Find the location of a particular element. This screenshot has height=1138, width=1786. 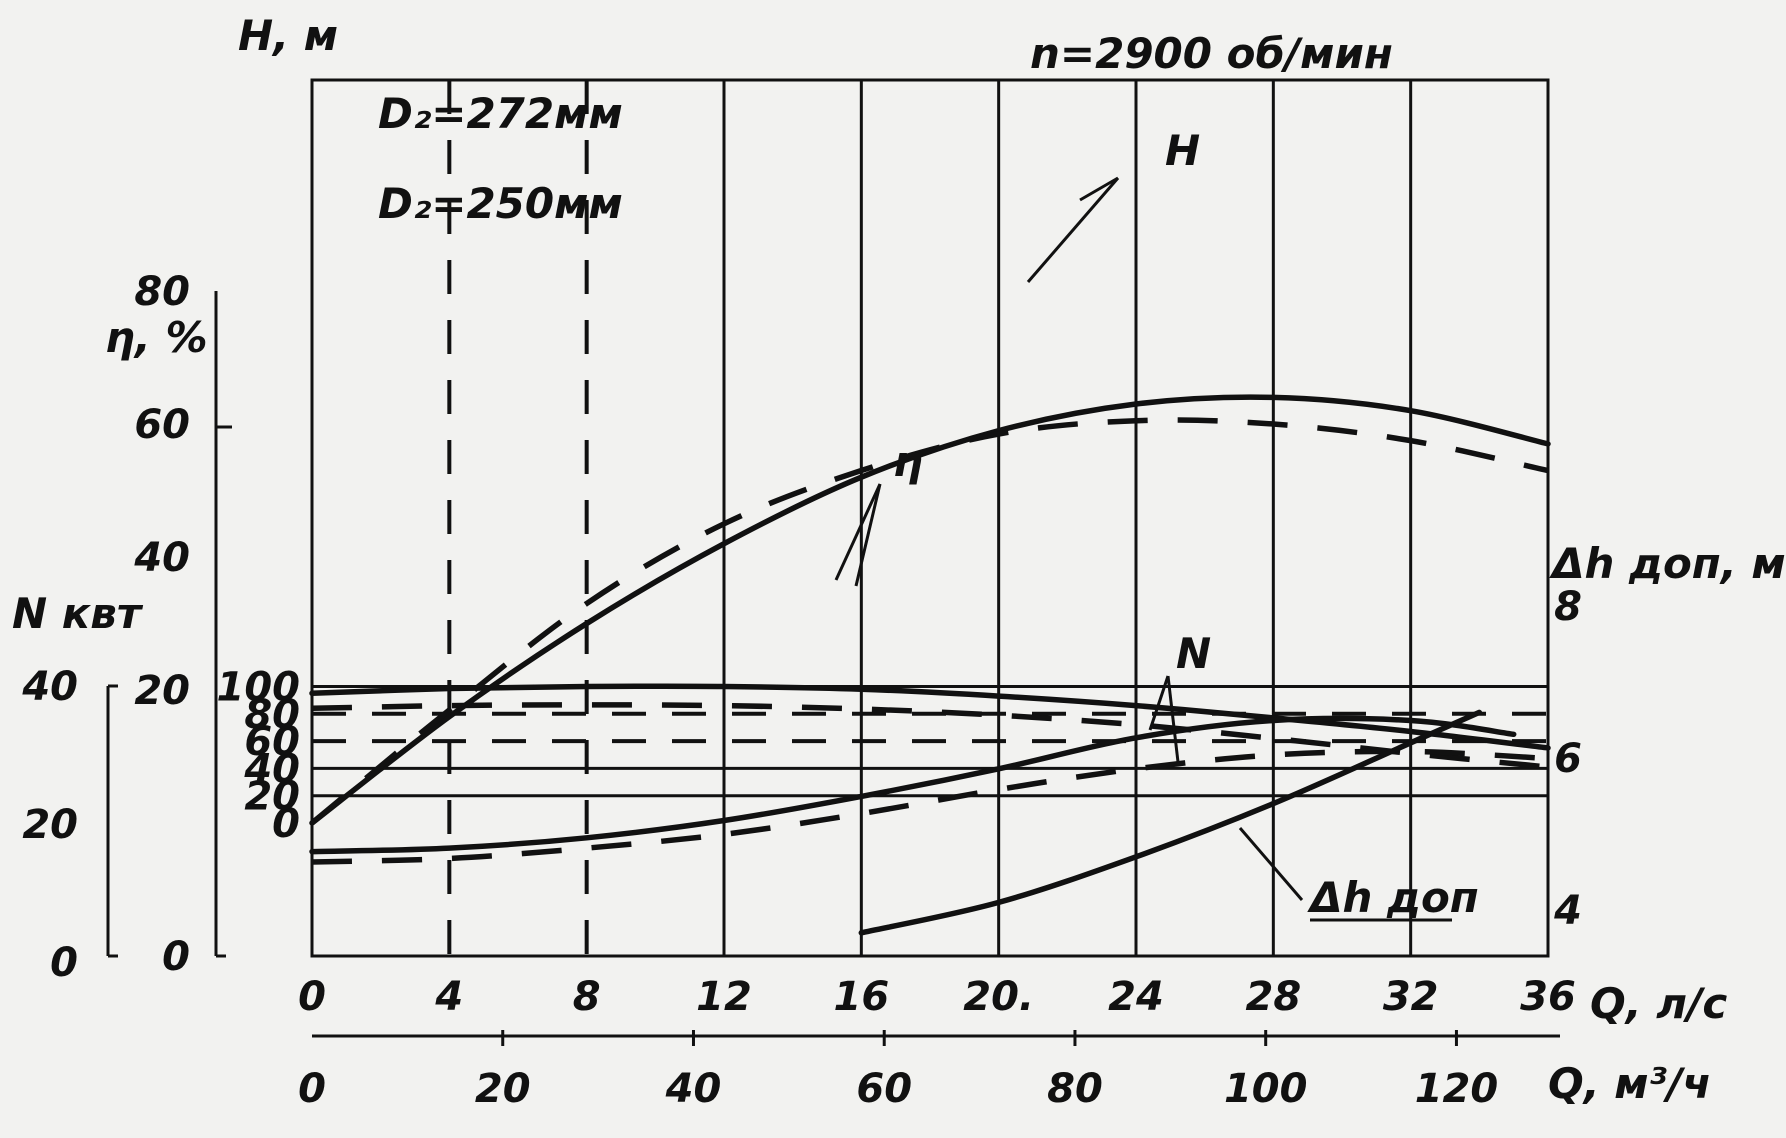

x-primary-tick-label: 0 is located at coordinates (312, 997).